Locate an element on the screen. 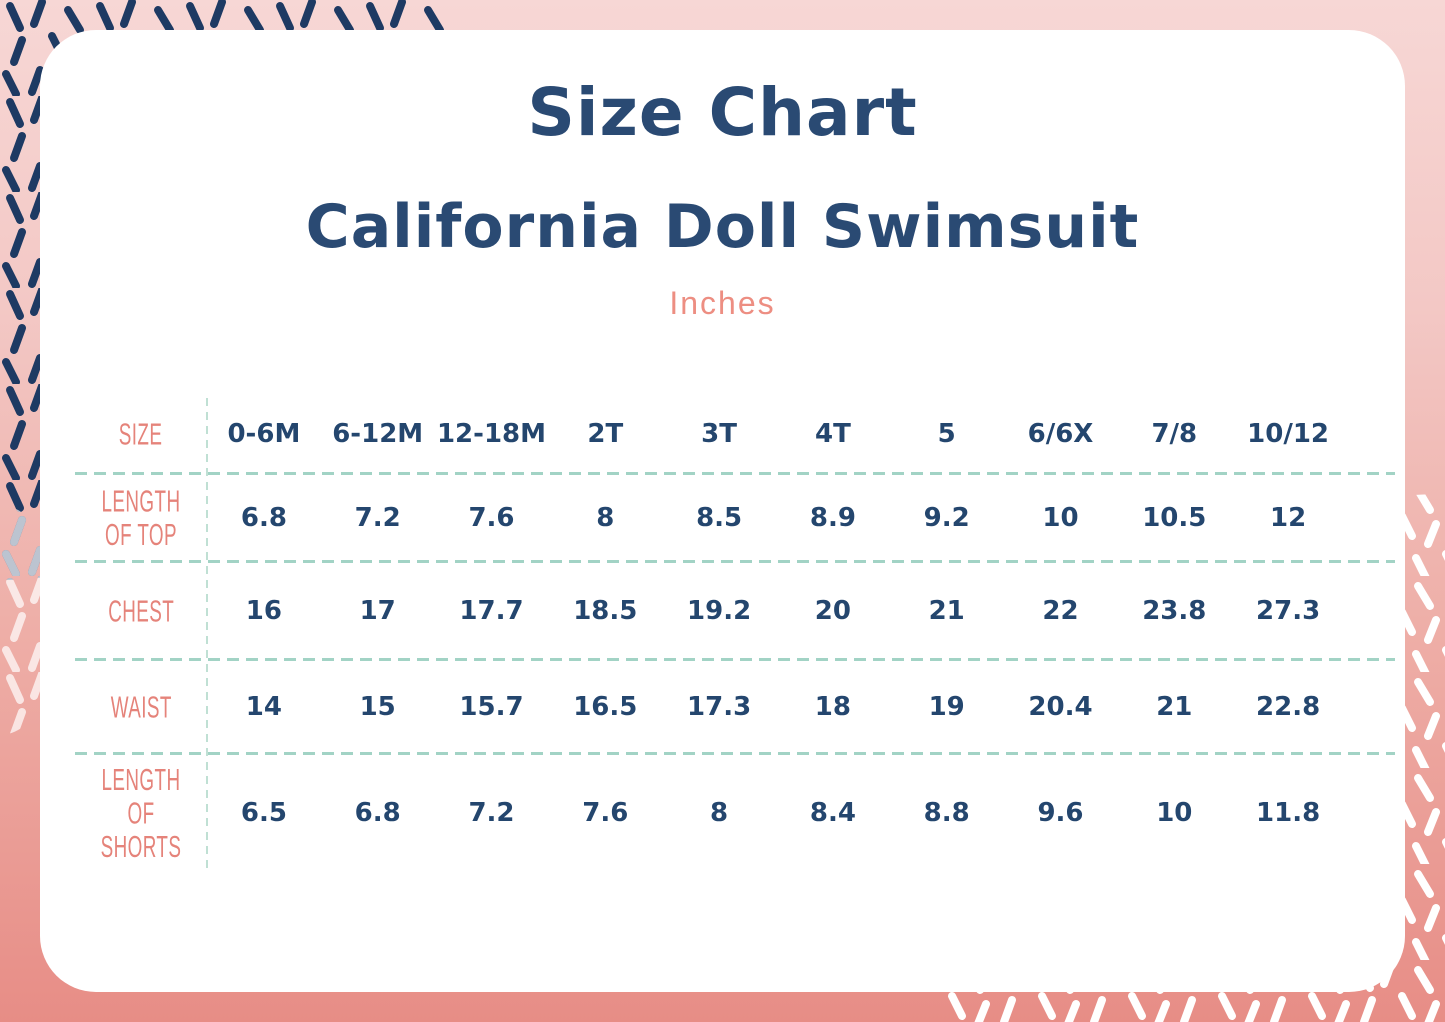  value-cell: 9.2 is located at coordinates (946, 518).